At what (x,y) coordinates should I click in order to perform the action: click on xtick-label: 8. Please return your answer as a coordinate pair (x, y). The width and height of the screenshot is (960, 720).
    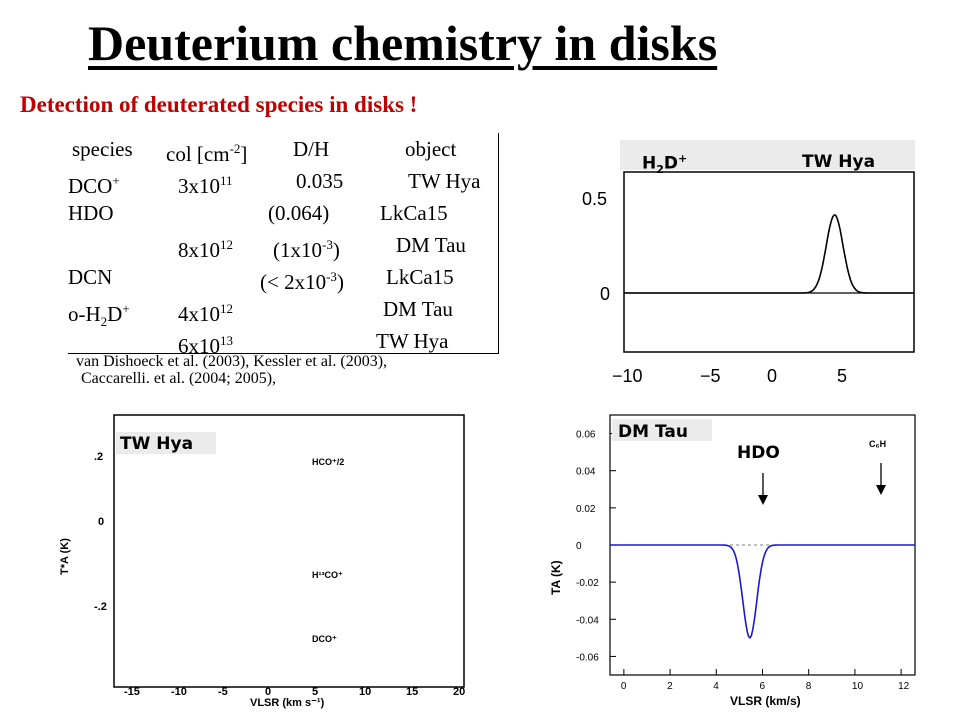
    Looking at the image, I should click on (809, 686).